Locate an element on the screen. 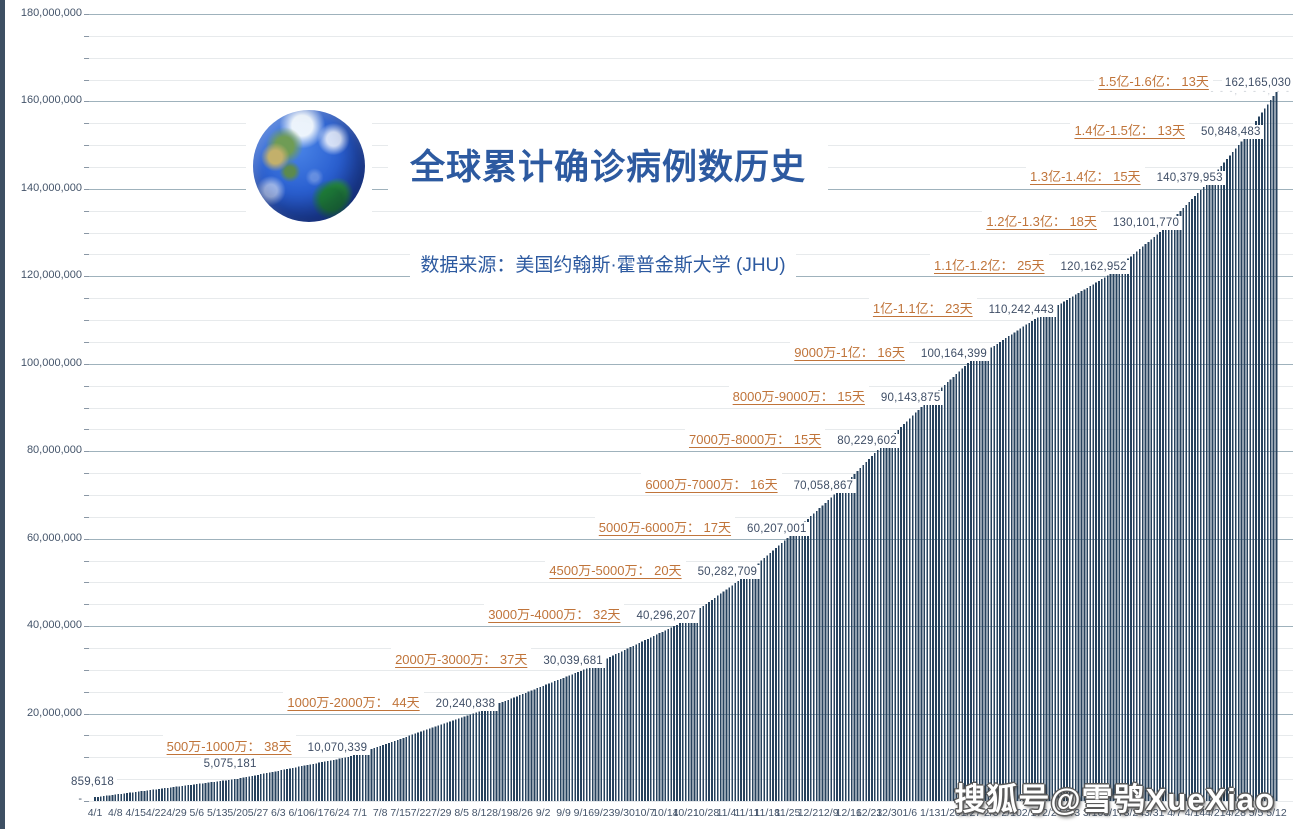 The image size is (1295, 829). sohu-watermark: 搜狐号@雪鸮XueXiao is located at coordinates (1114, 799).